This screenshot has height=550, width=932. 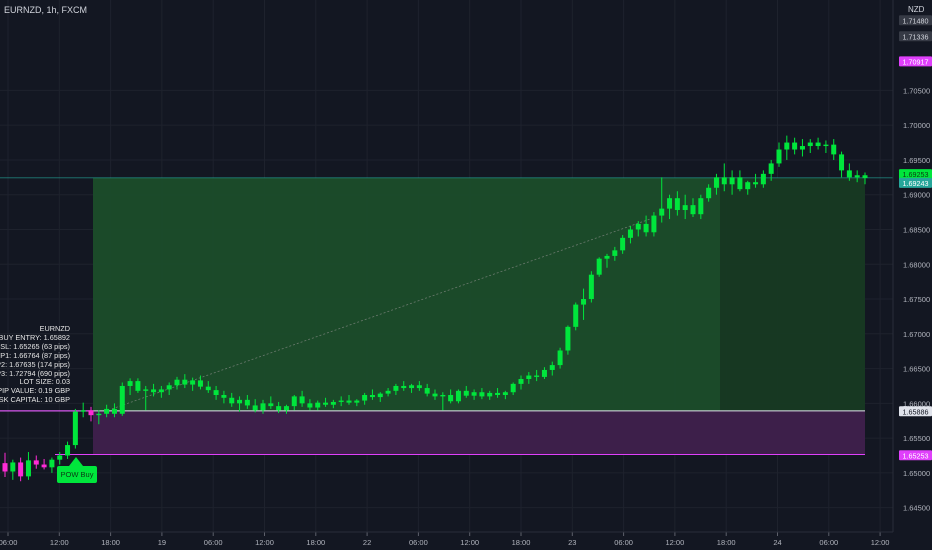 I want to click on info-lot-size: LOT SIZE: 0.03, so click(x=44, y=382).